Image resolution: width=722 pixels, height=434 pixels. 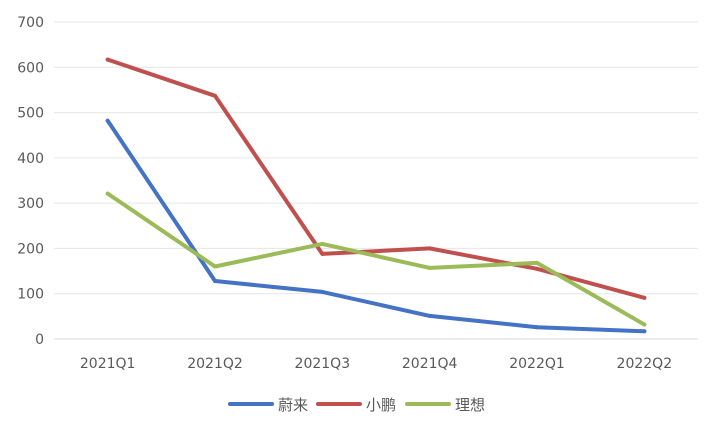 What do you see at coordinates (470, 405) in the screenshot?
I see `legend-label: 理想` at bounding box center [470, 405].